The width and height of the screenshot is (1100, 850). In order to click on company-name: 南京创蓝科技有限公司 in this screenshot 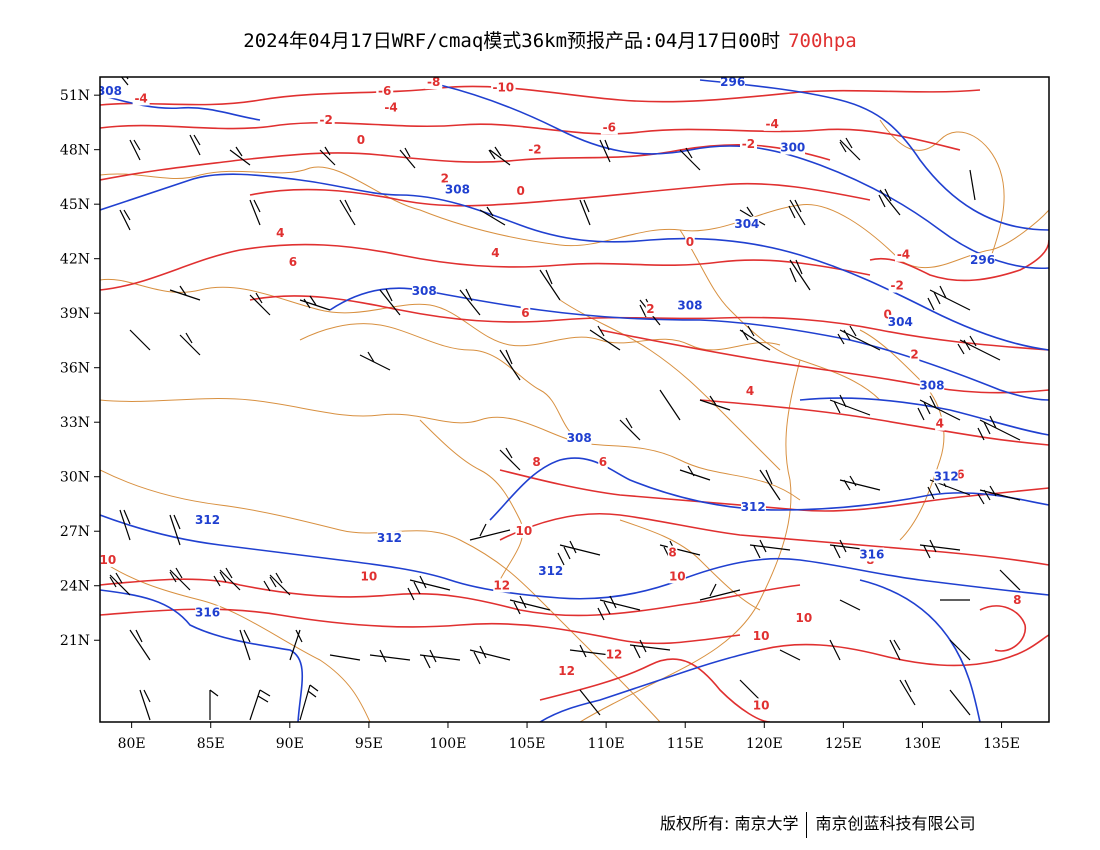, I will do `click(895, 823)`.